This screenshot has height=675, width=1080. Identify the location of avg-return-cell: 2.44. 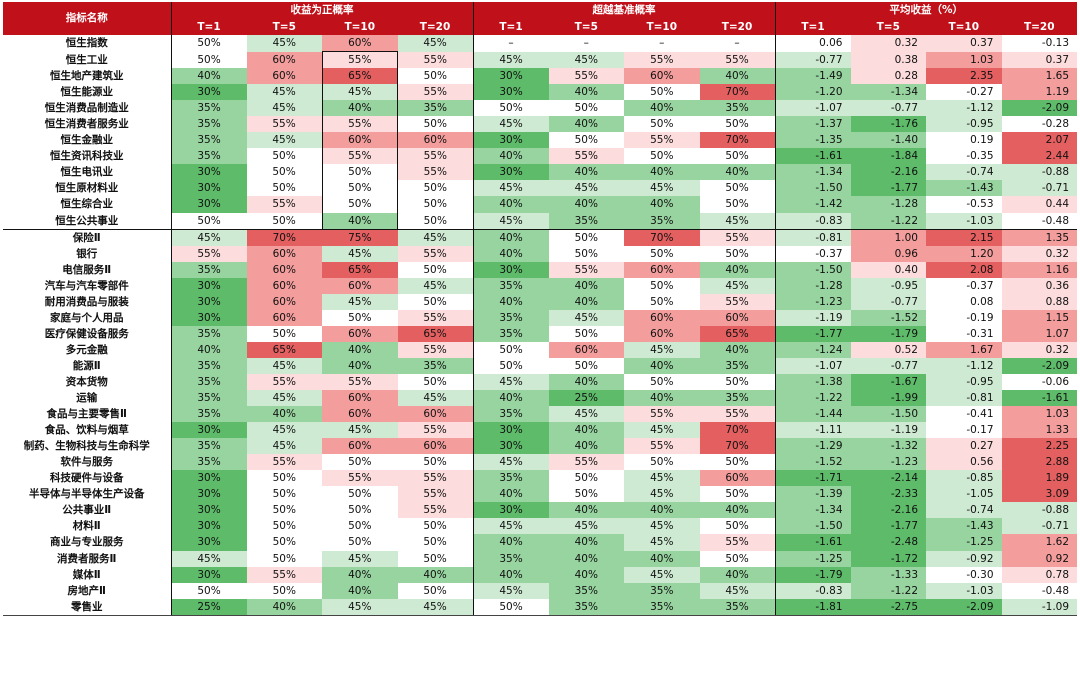
(1039, 156).